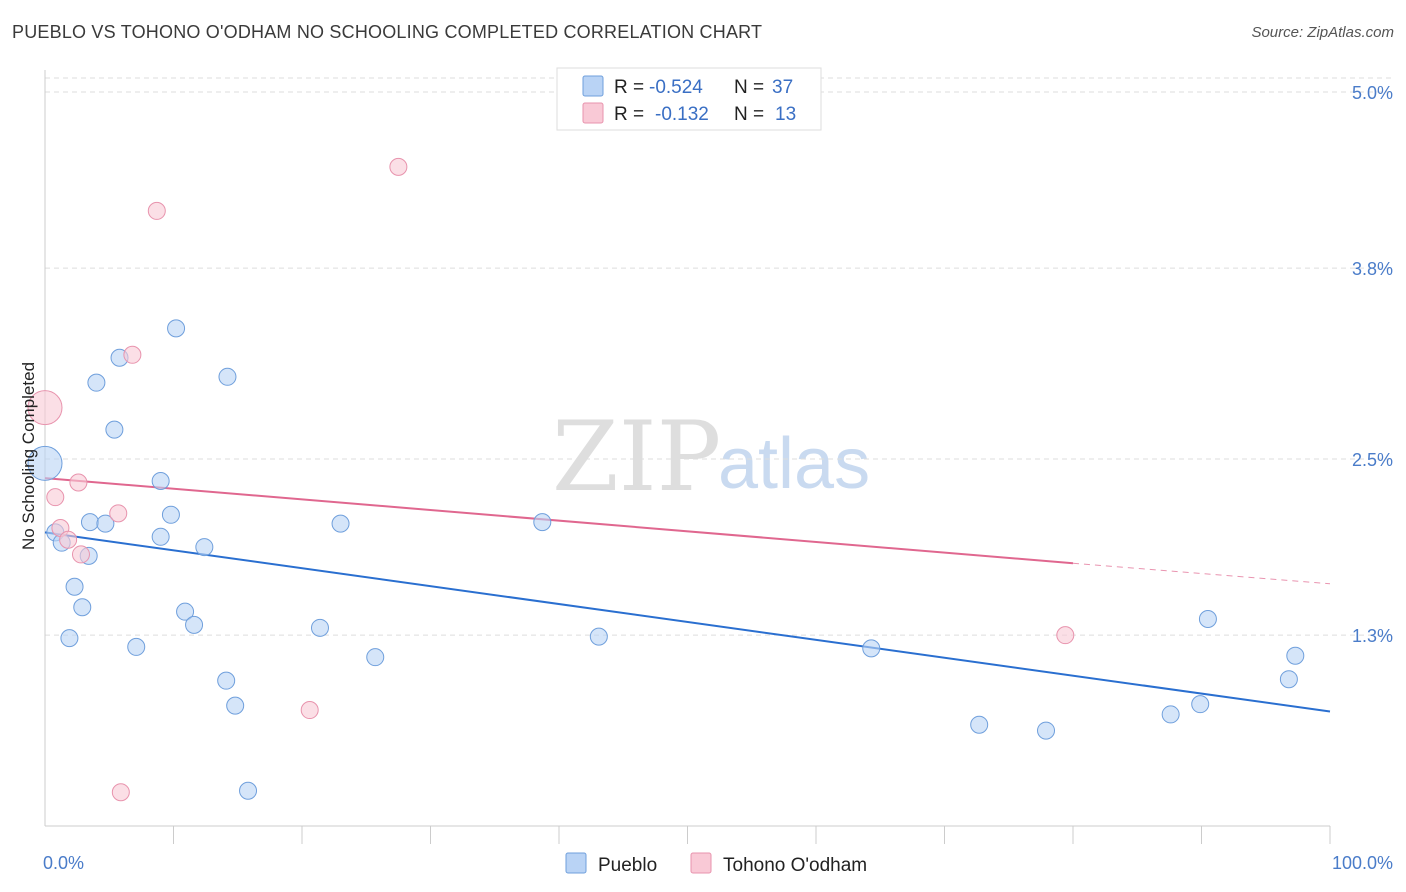 This screenshot has width=1406, height=892. I want to click on trend-line-tohono-extension, so click(1201, 573).